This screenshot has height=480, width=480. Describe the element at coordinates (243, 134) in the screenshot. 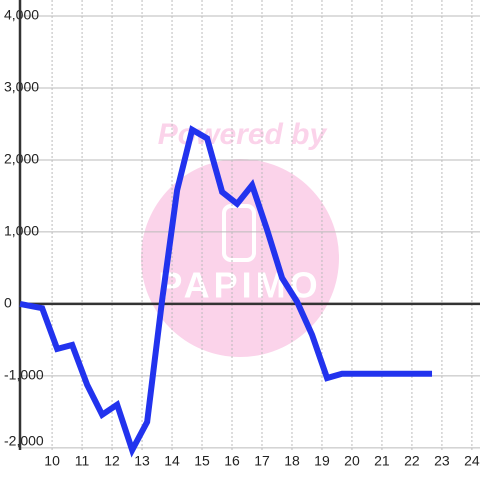

I see `watermark-text: Powered by` at that location.